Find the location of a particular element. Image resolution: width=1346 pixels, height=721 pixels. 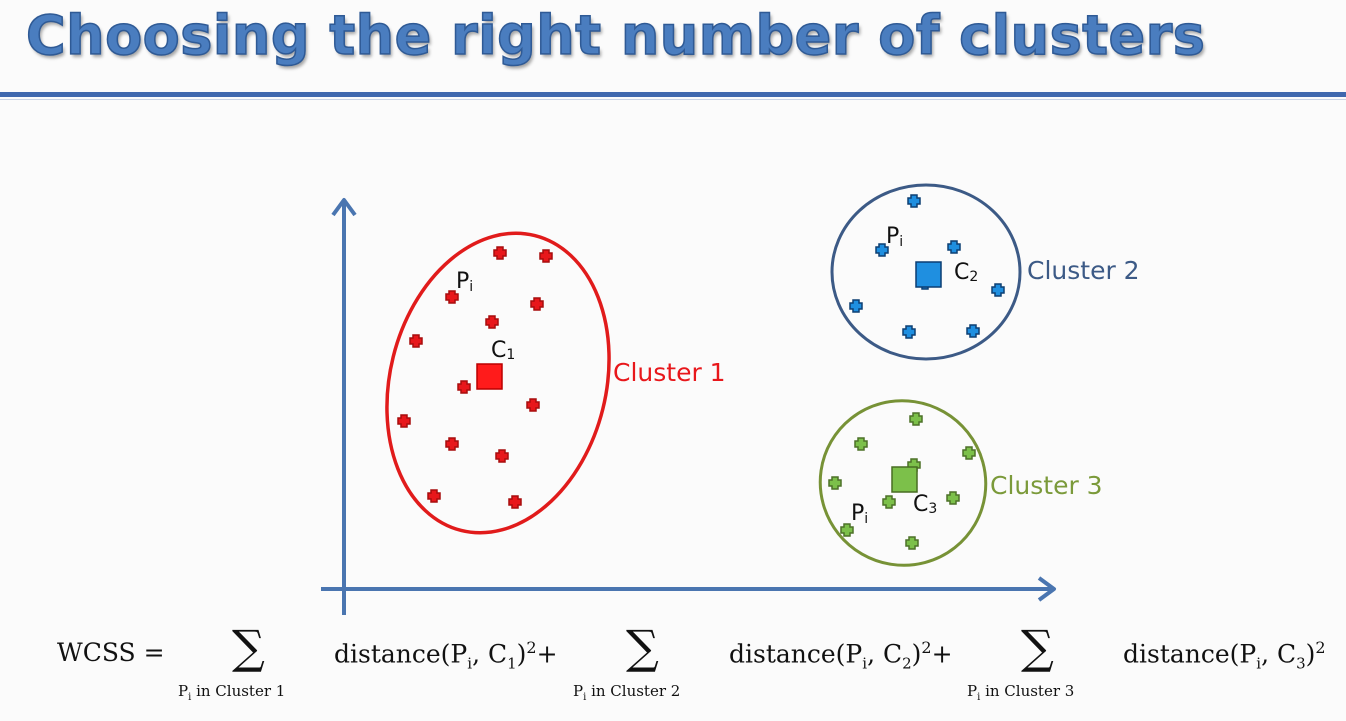

centroid-3-label-sub: 3 is located at coordinates (932, 509).